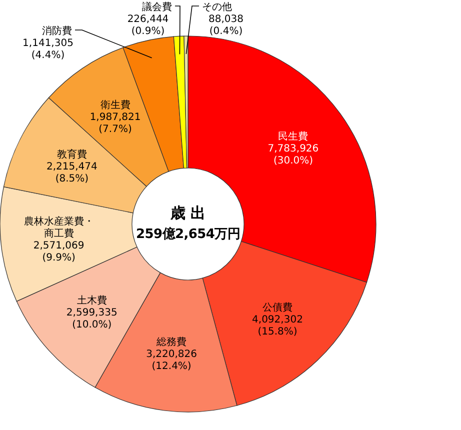  I want to click on data-label: 1,141,305 (4.4%), so click(48, 49).